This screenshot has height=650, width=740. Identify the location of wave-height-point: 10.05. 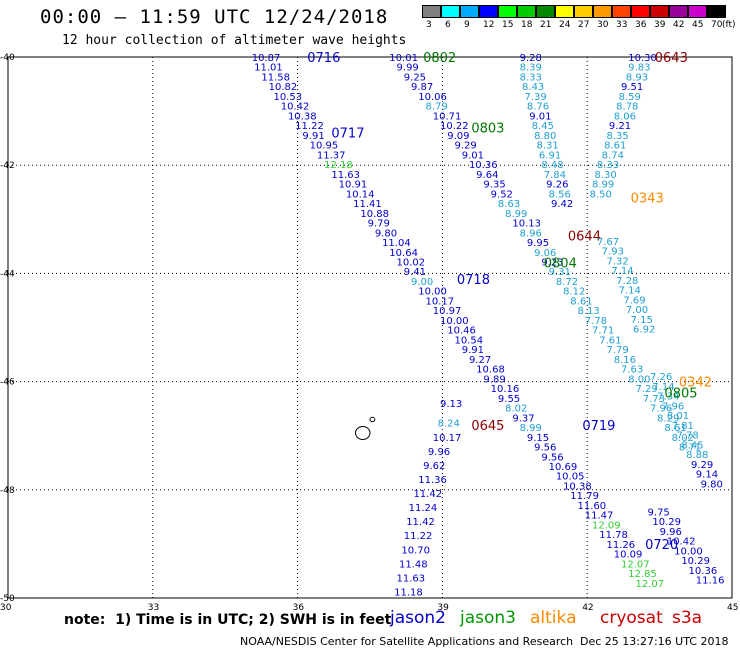
(570, 477).